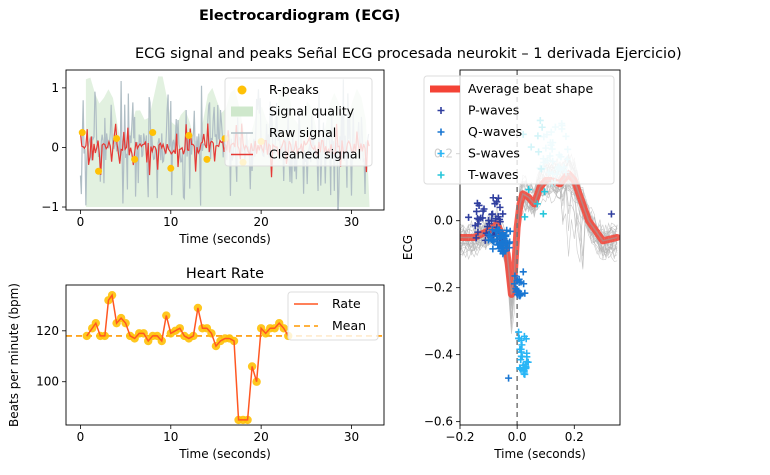  I want to click on hr-plot-area, so click(225, 357).